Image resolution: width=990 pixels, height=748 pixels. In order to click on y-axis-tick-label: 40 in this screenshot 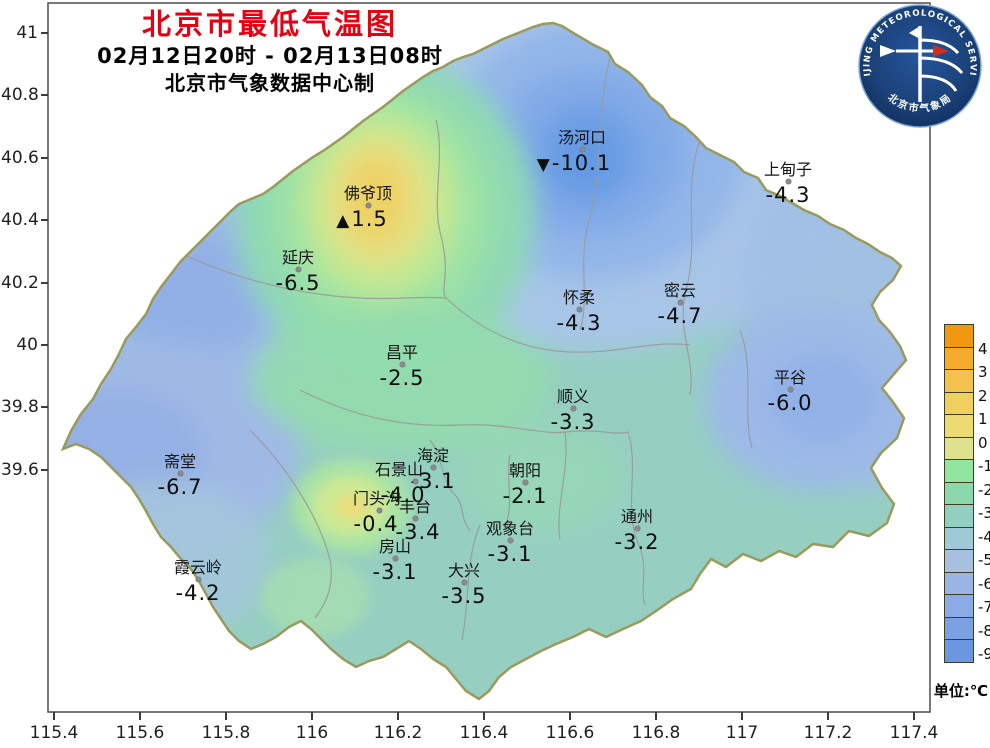, I will do `click(27, 345)`.